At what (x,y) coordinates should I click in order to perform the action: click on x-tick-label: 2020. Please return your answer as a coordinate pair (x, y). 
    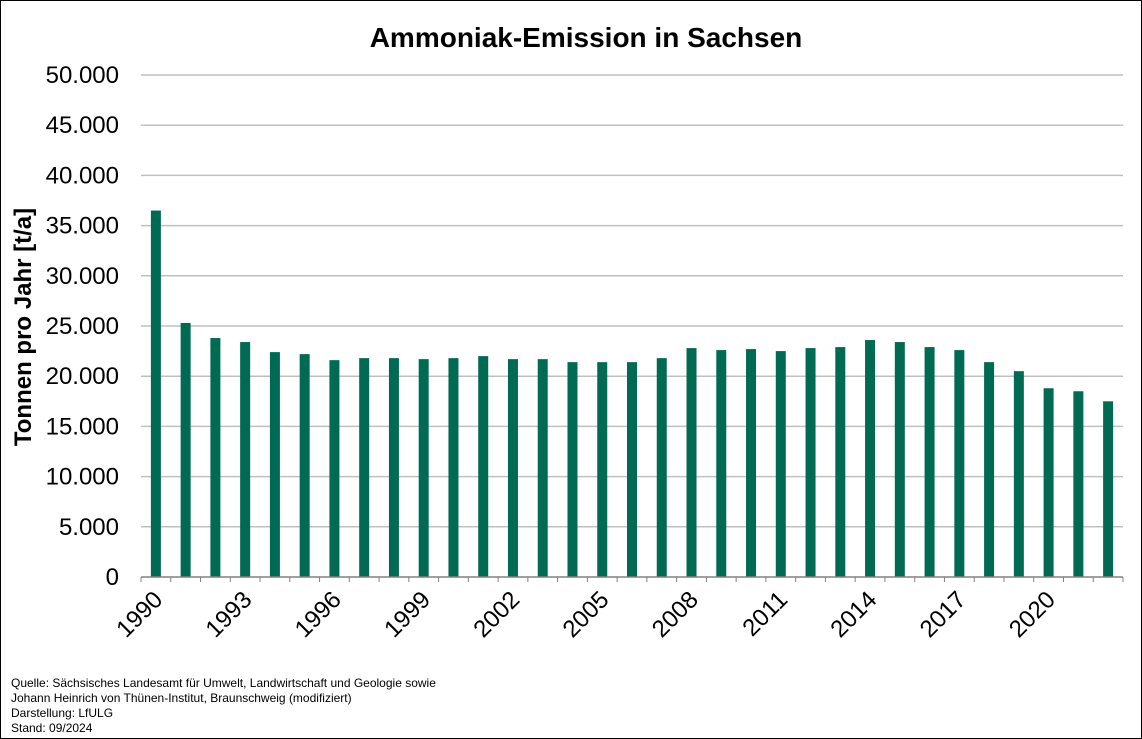
    Looking at the image, I should click on (1032, 614).